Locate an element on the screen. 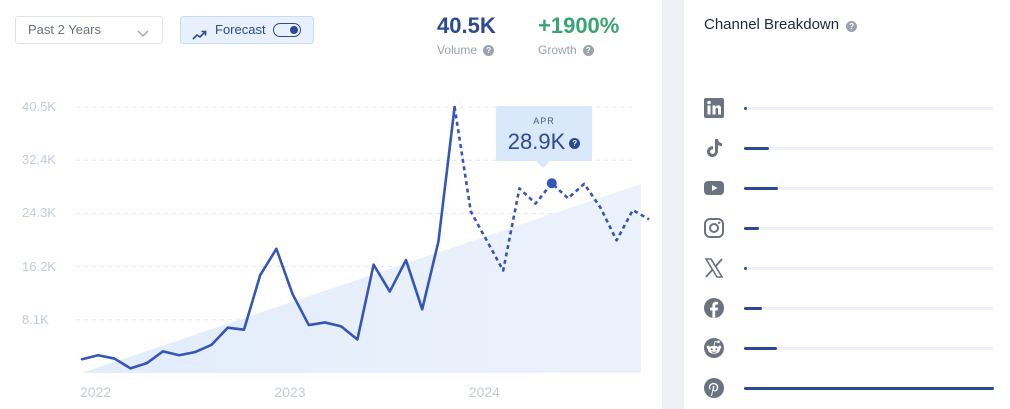  series-line-forecast is located at coordinates (551, 189).